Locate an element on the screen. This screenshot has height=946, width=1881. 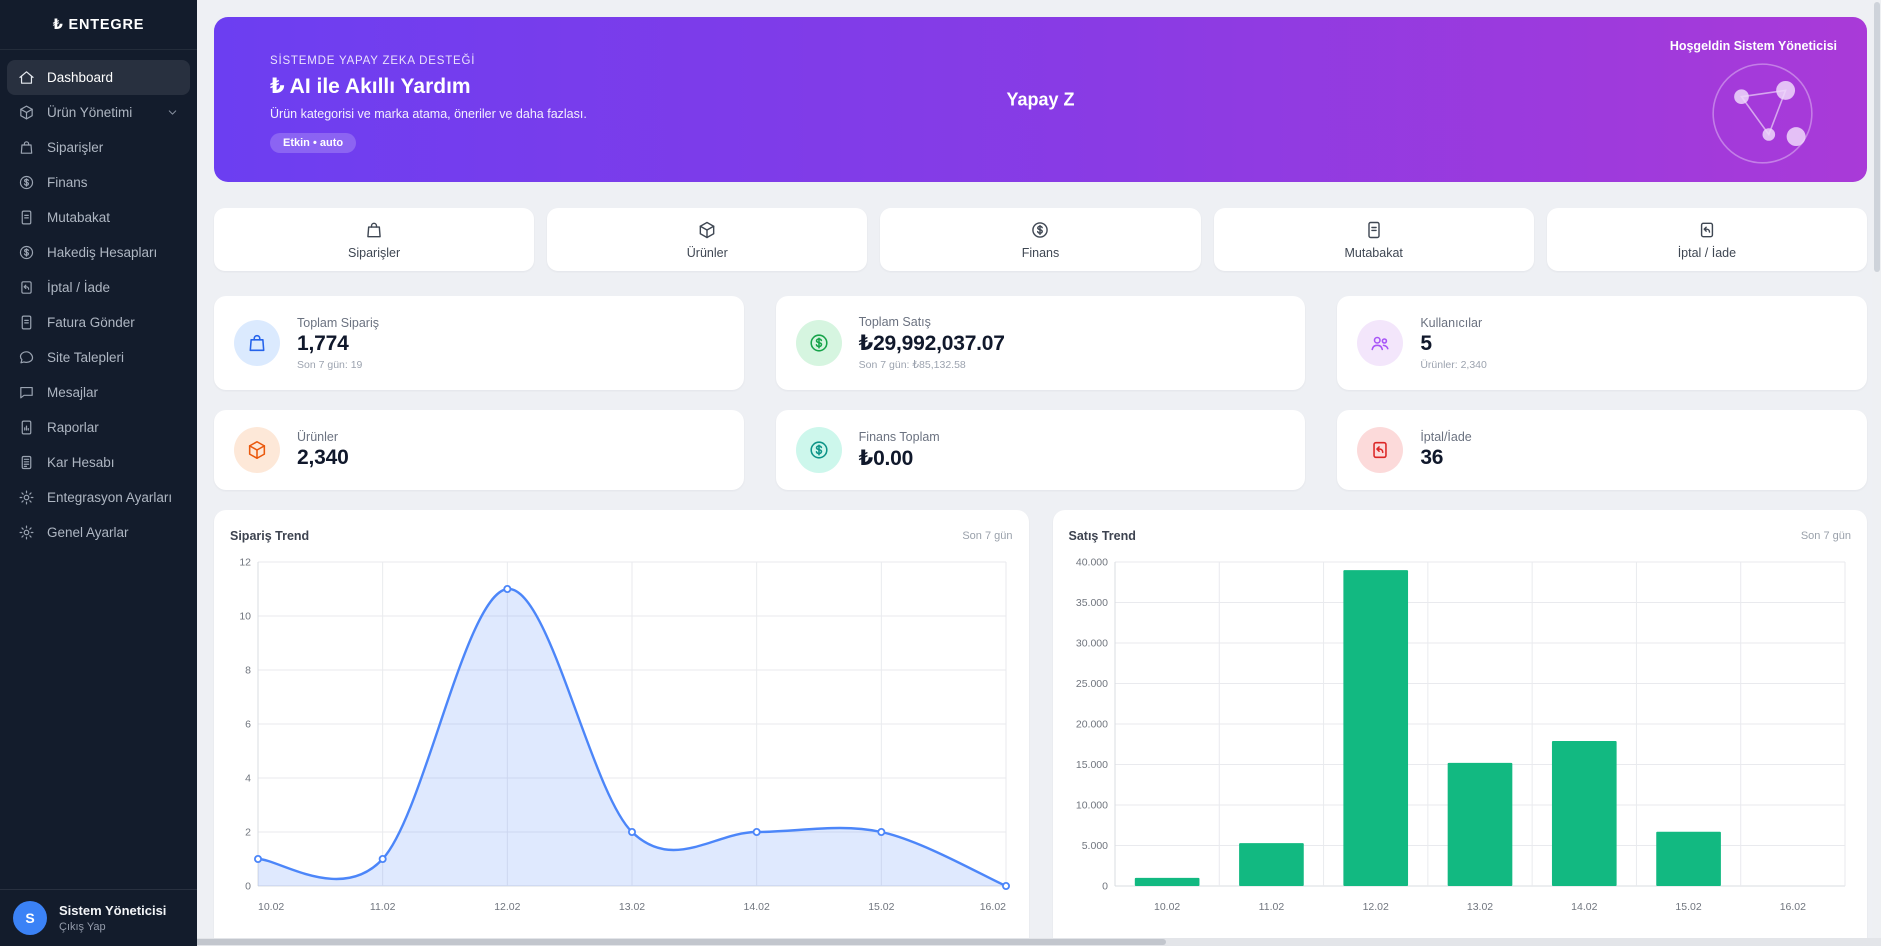
x-axis-label: 10.02 is located at coordinates (1167, 907).